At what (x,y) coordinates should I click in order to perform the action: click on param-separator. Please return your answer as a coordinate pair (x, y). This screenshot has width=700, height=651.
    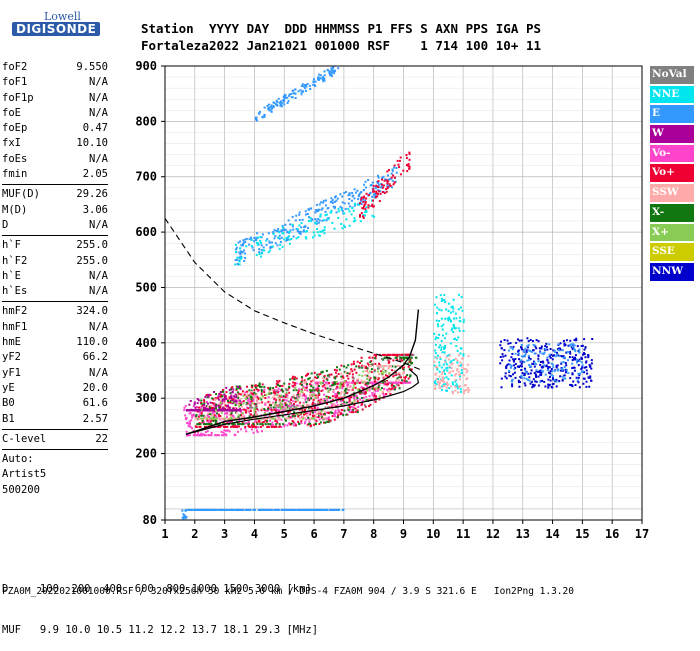
    Looking at the image, I should click on (55, 450).